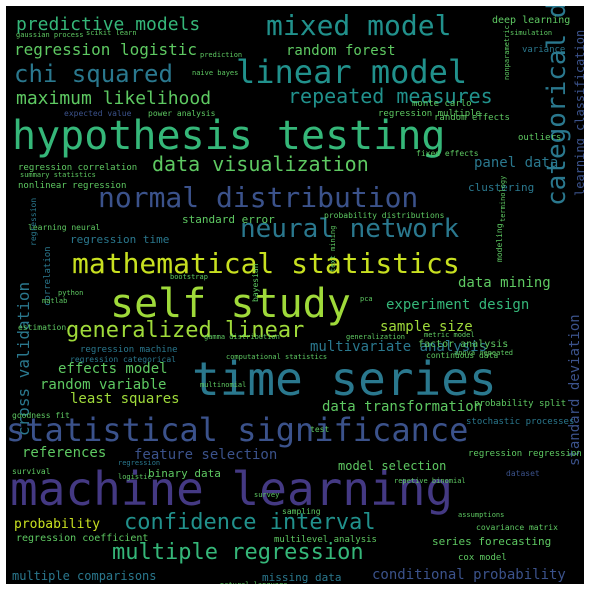 The height and width of the screenshot is (590, 590). Describe the element at coordinates (531, 33) in the screenshot. I see `word-104: simulation` at that location.